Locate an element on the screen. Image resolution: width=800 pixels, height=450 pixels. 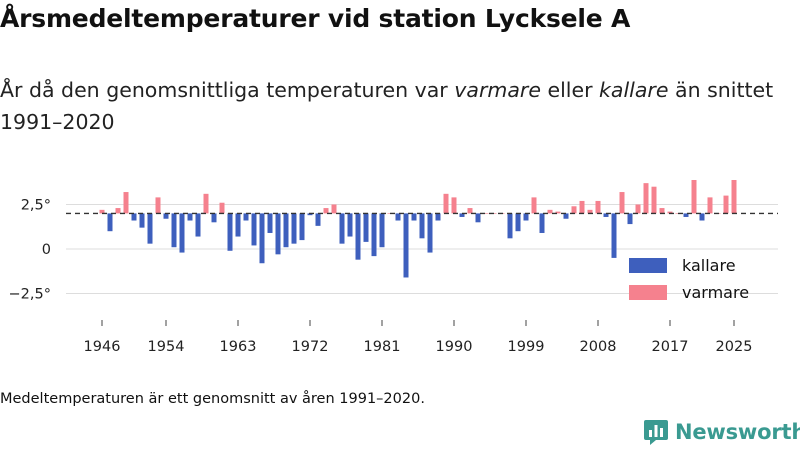
bar-2013 is located at coordinates (638, 209).